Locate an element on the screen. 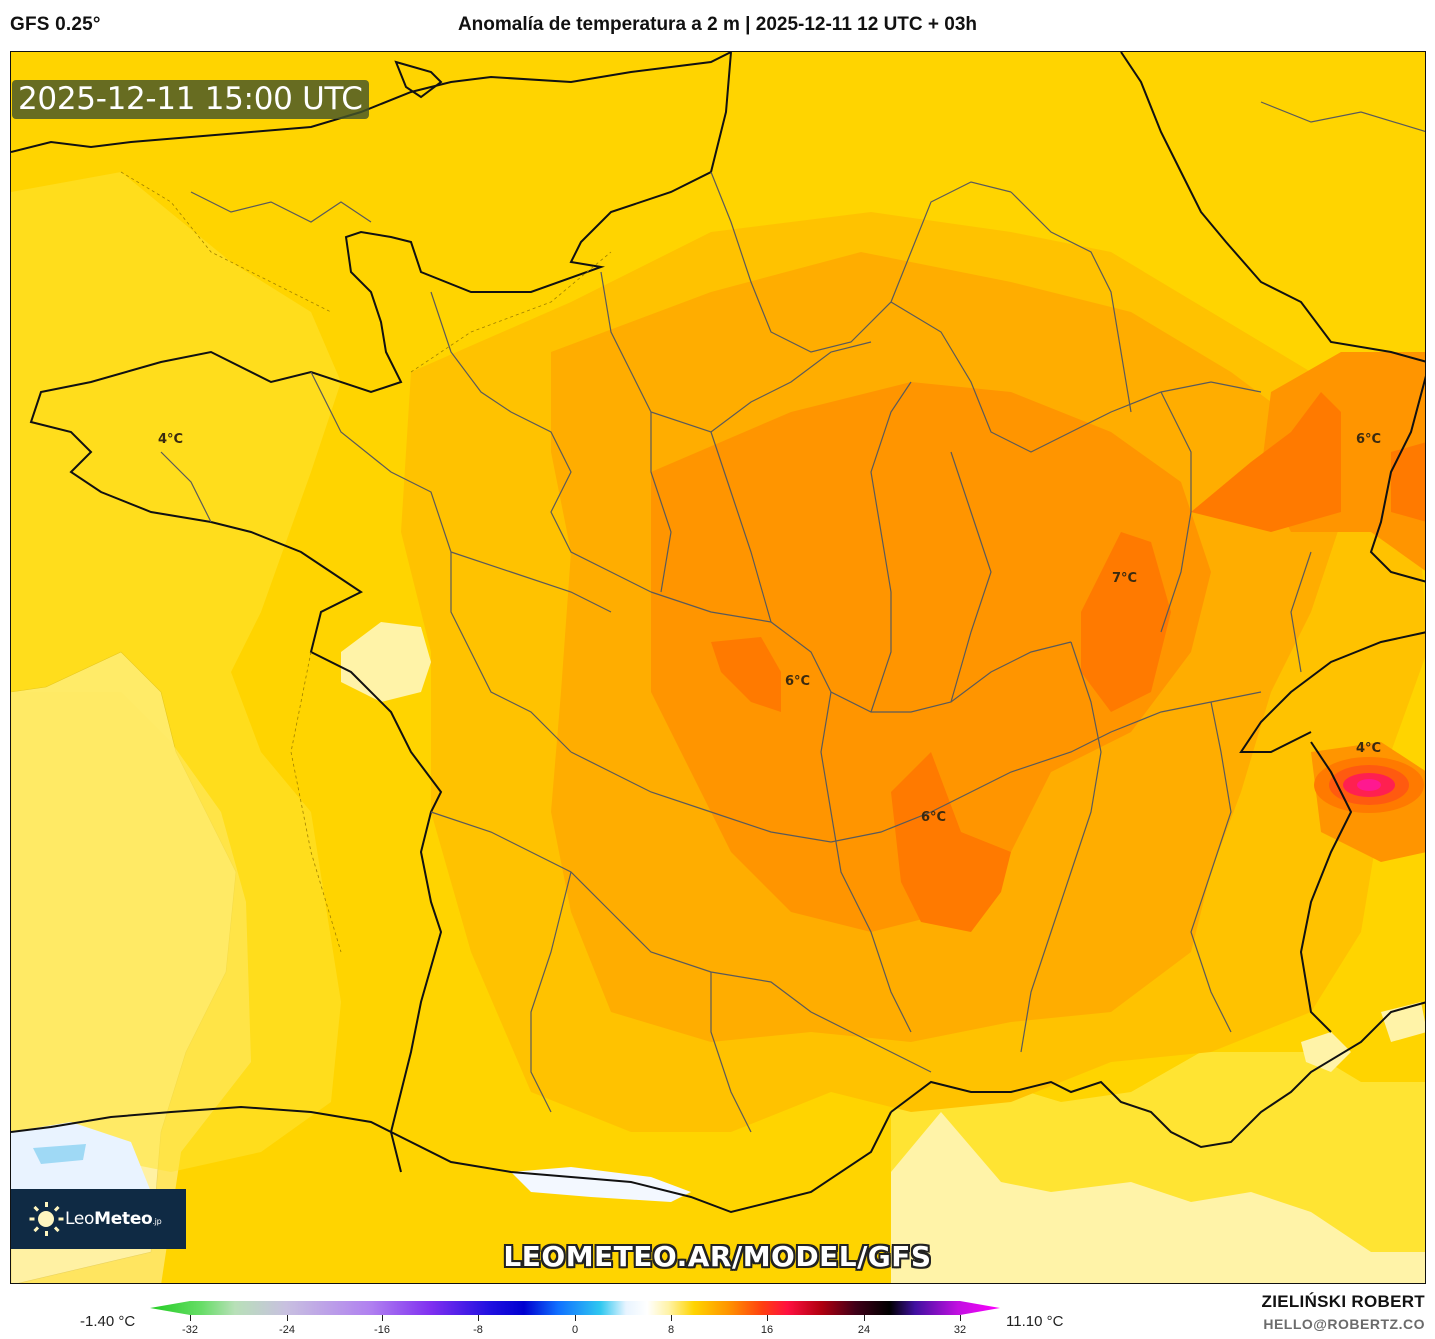 The height and width of the screenshot is (1339, 1435). colorbar-tick-label: 16 is located at coordinates (767, 1330).